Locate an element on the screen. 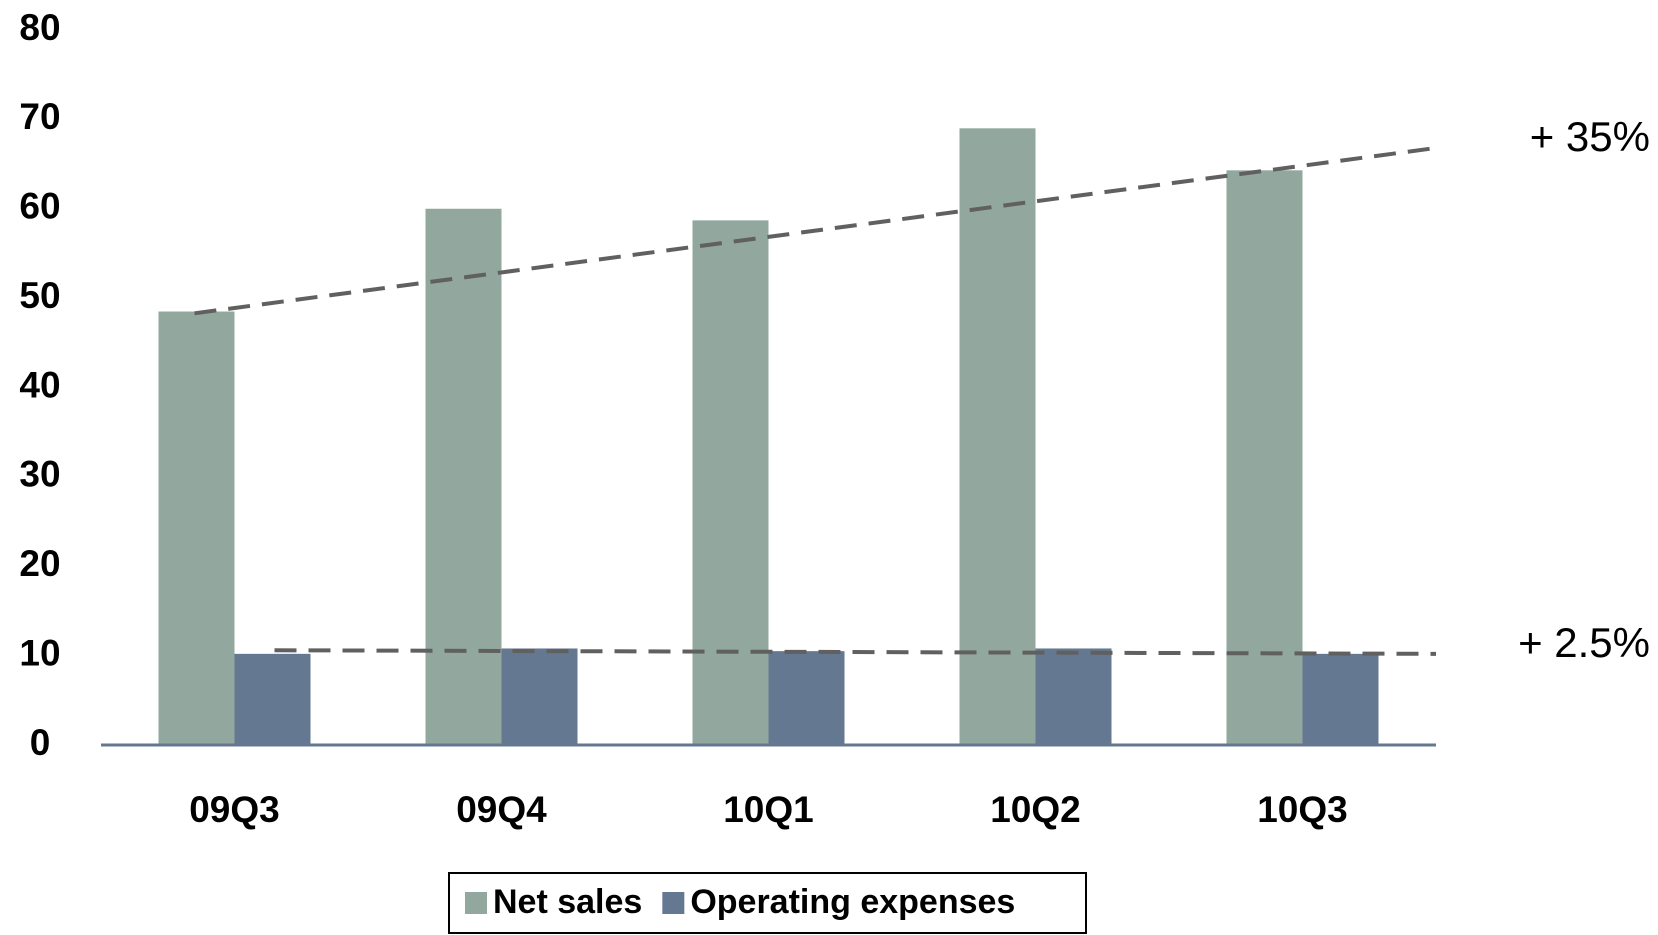 The width and height of the screenshot is (1658, 935). y-tick-label: 20 is located at coordinates (39, 563).